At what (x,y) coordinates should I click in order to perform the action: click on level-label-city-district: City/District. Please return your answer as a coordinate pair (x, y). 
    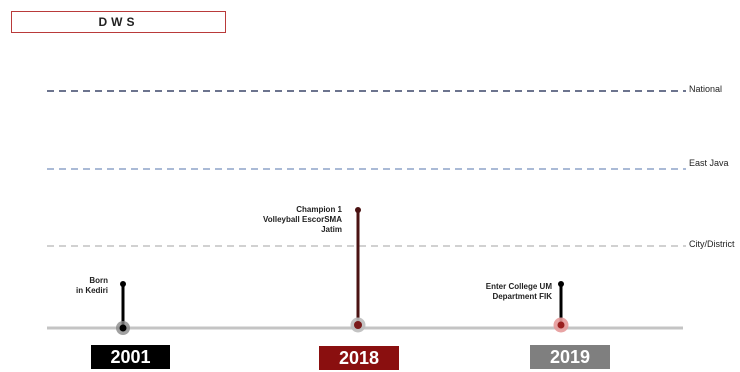
    Looking at the image, I should click on (712, 244).